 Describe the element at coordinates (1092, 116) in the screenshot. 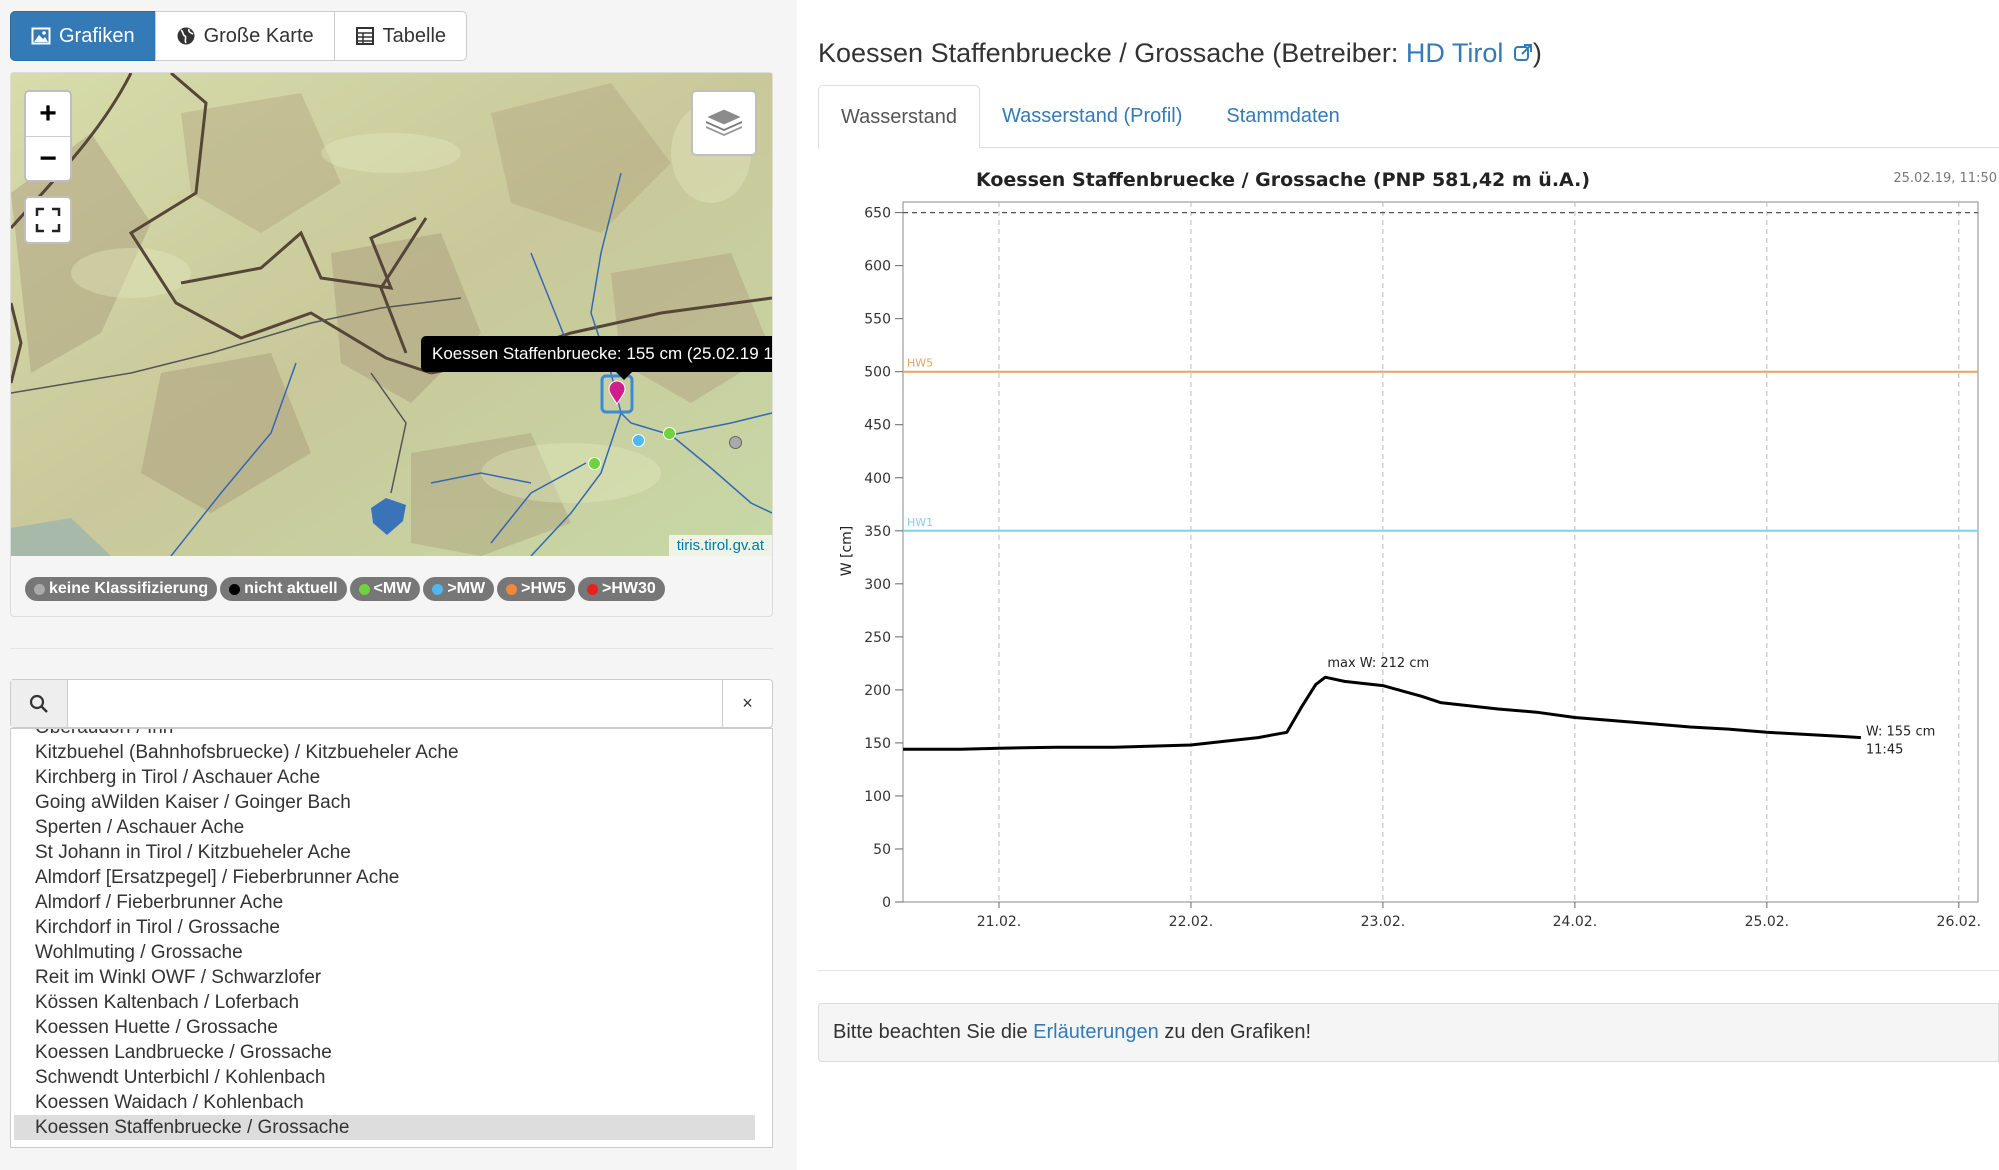

I see `tab-wasserstand-profil: Wasserstand (Profil)` at that location.